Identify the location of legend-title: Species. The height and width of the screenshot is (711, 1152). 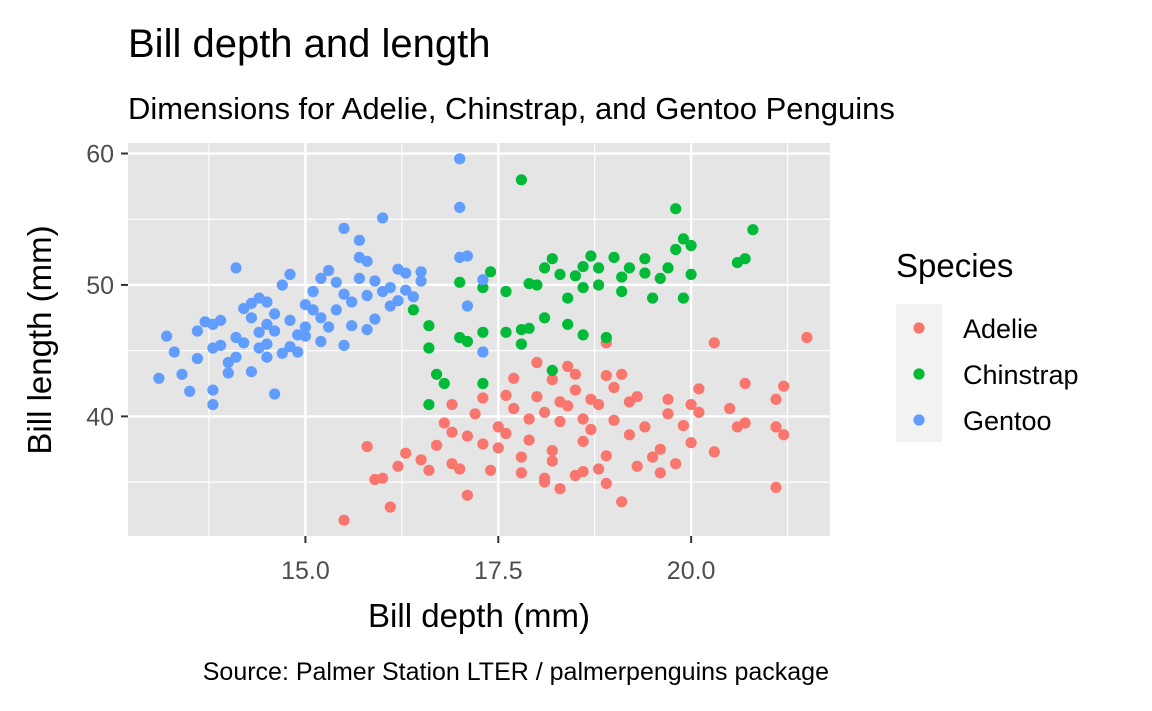
(954, 265).